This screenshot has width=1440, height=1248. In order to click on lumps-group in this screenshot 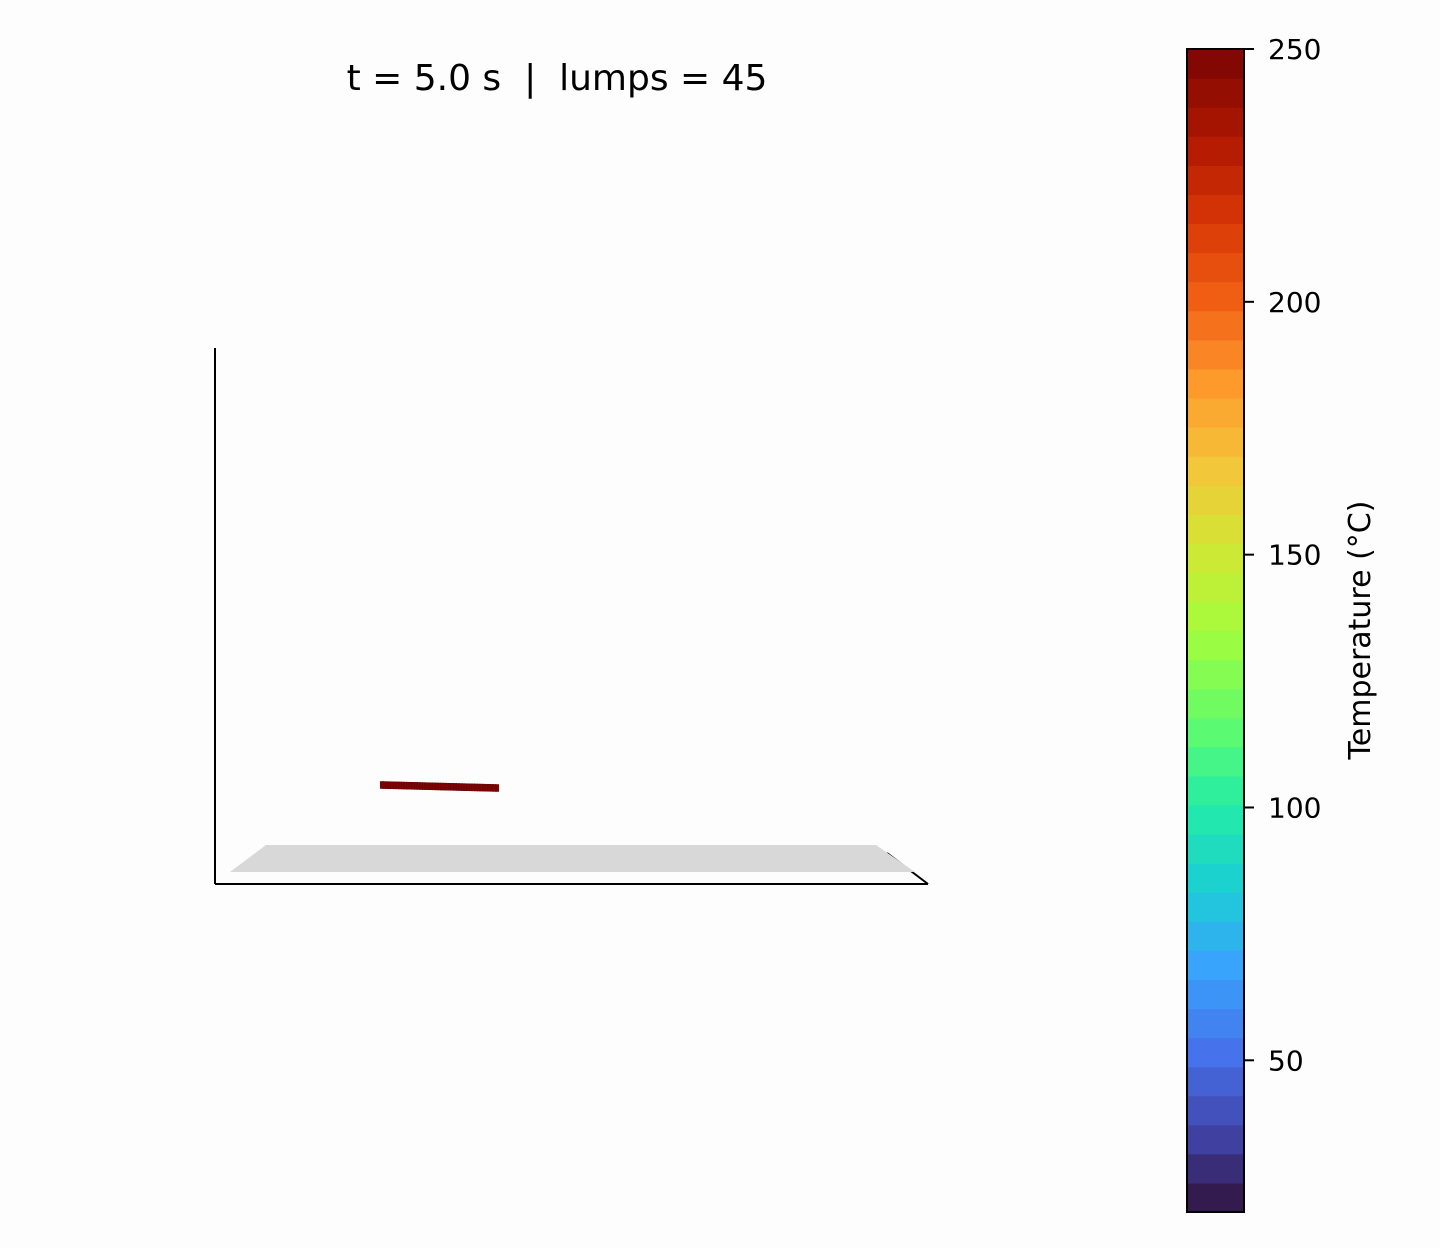, I will do `click(439, 786)`.